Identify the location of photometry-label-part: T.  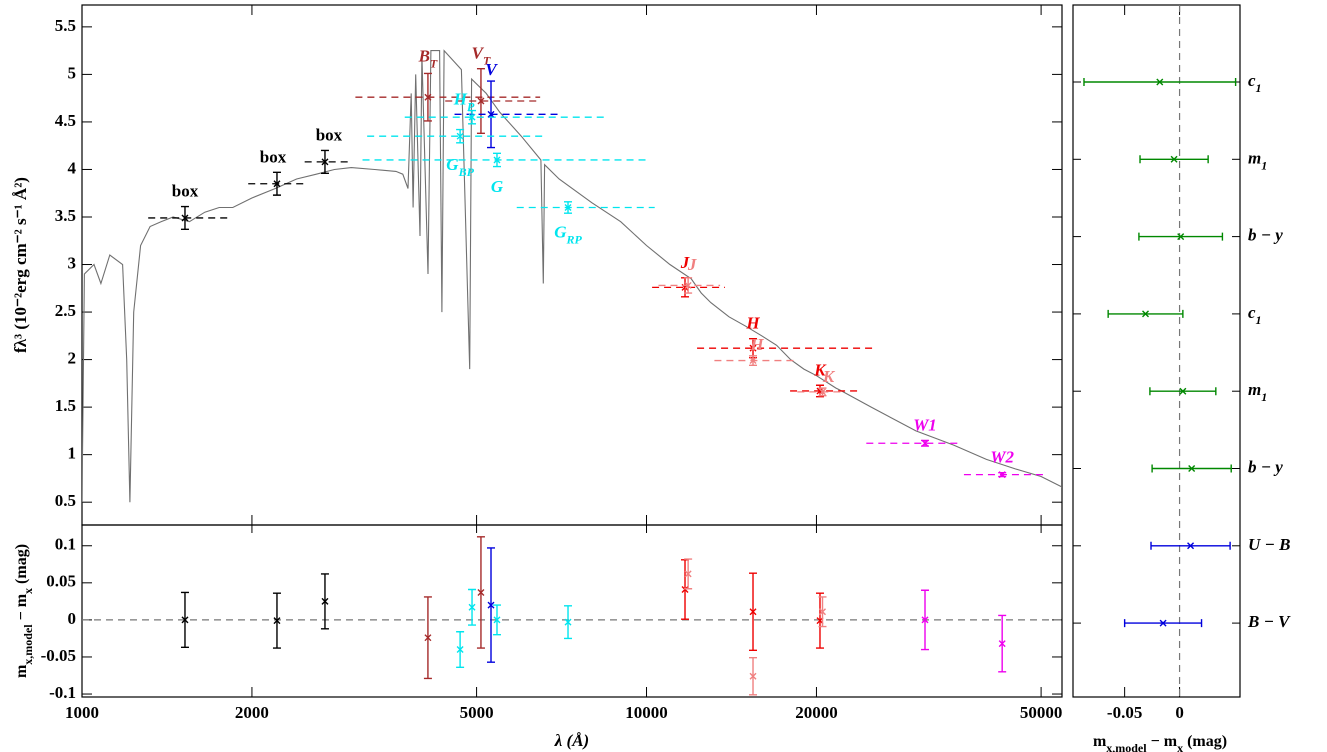
(434, 63).